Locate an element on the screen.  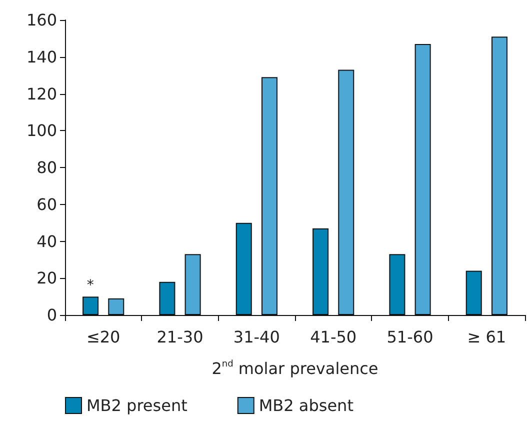
x-tick-label: 51-60 is located at coordinates (410, 337).